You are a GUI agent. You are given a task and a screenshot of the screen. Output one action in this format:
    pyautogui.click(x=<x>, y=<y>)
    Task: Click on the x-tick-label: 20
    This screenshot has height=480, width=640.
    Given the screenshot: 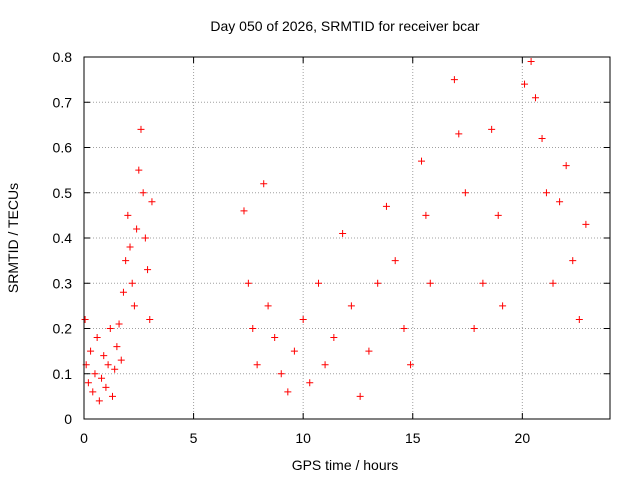 What is the action you would take?
    pyautogui.click(x=523, y=438)
    